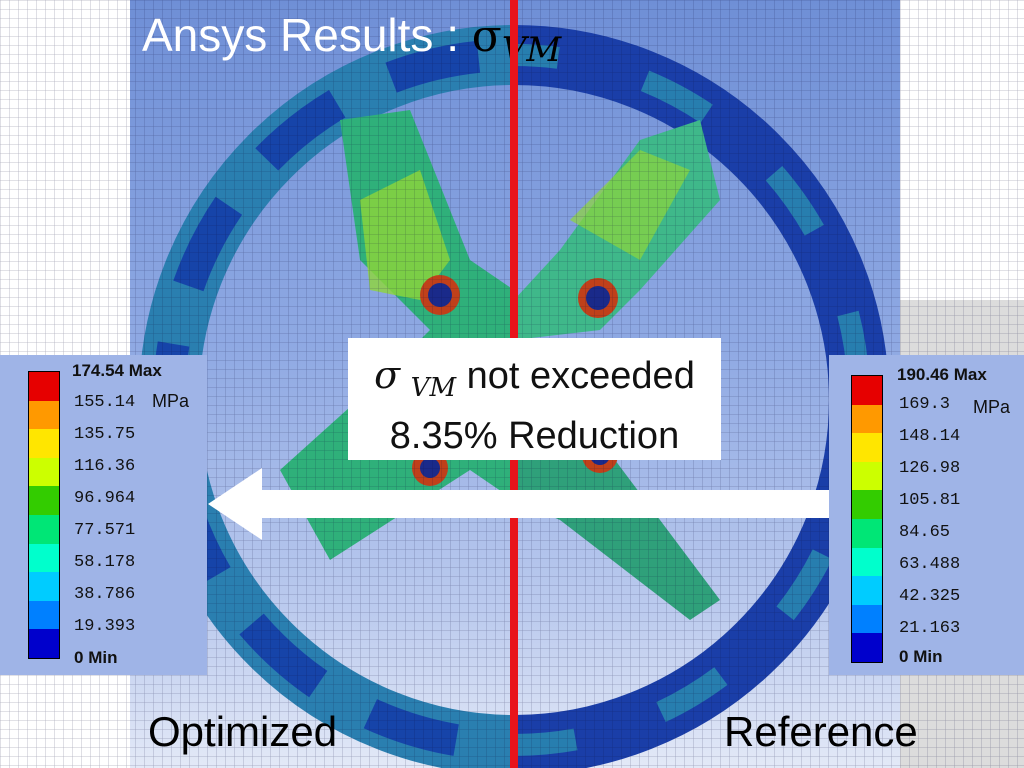 The width and height of the screenshot is (1024, 768). What do you see at coordinates (923, 374) in the screenshot?
I see `legend-max-value: 190.46` at bounding box center [923, 374].